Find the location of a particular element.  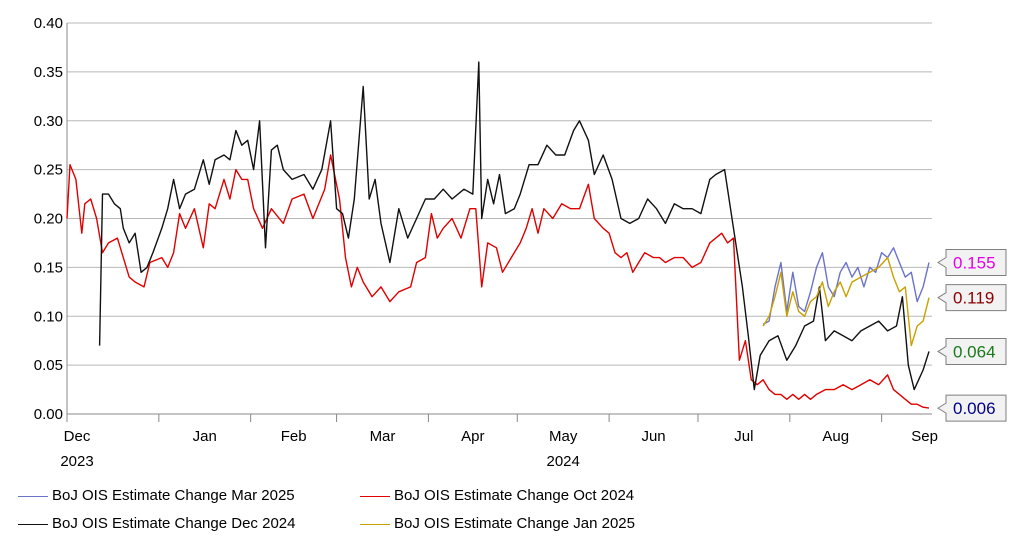

y-tick-label: 0.30 is located at coordinates (48, 121).